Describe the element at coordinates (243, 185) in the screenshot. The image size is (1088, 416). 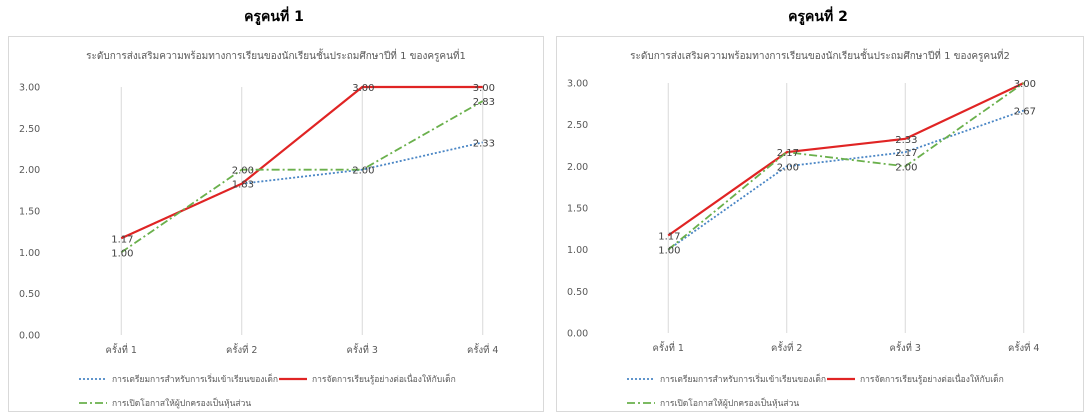
I see `data-label: 1.83` at that location.